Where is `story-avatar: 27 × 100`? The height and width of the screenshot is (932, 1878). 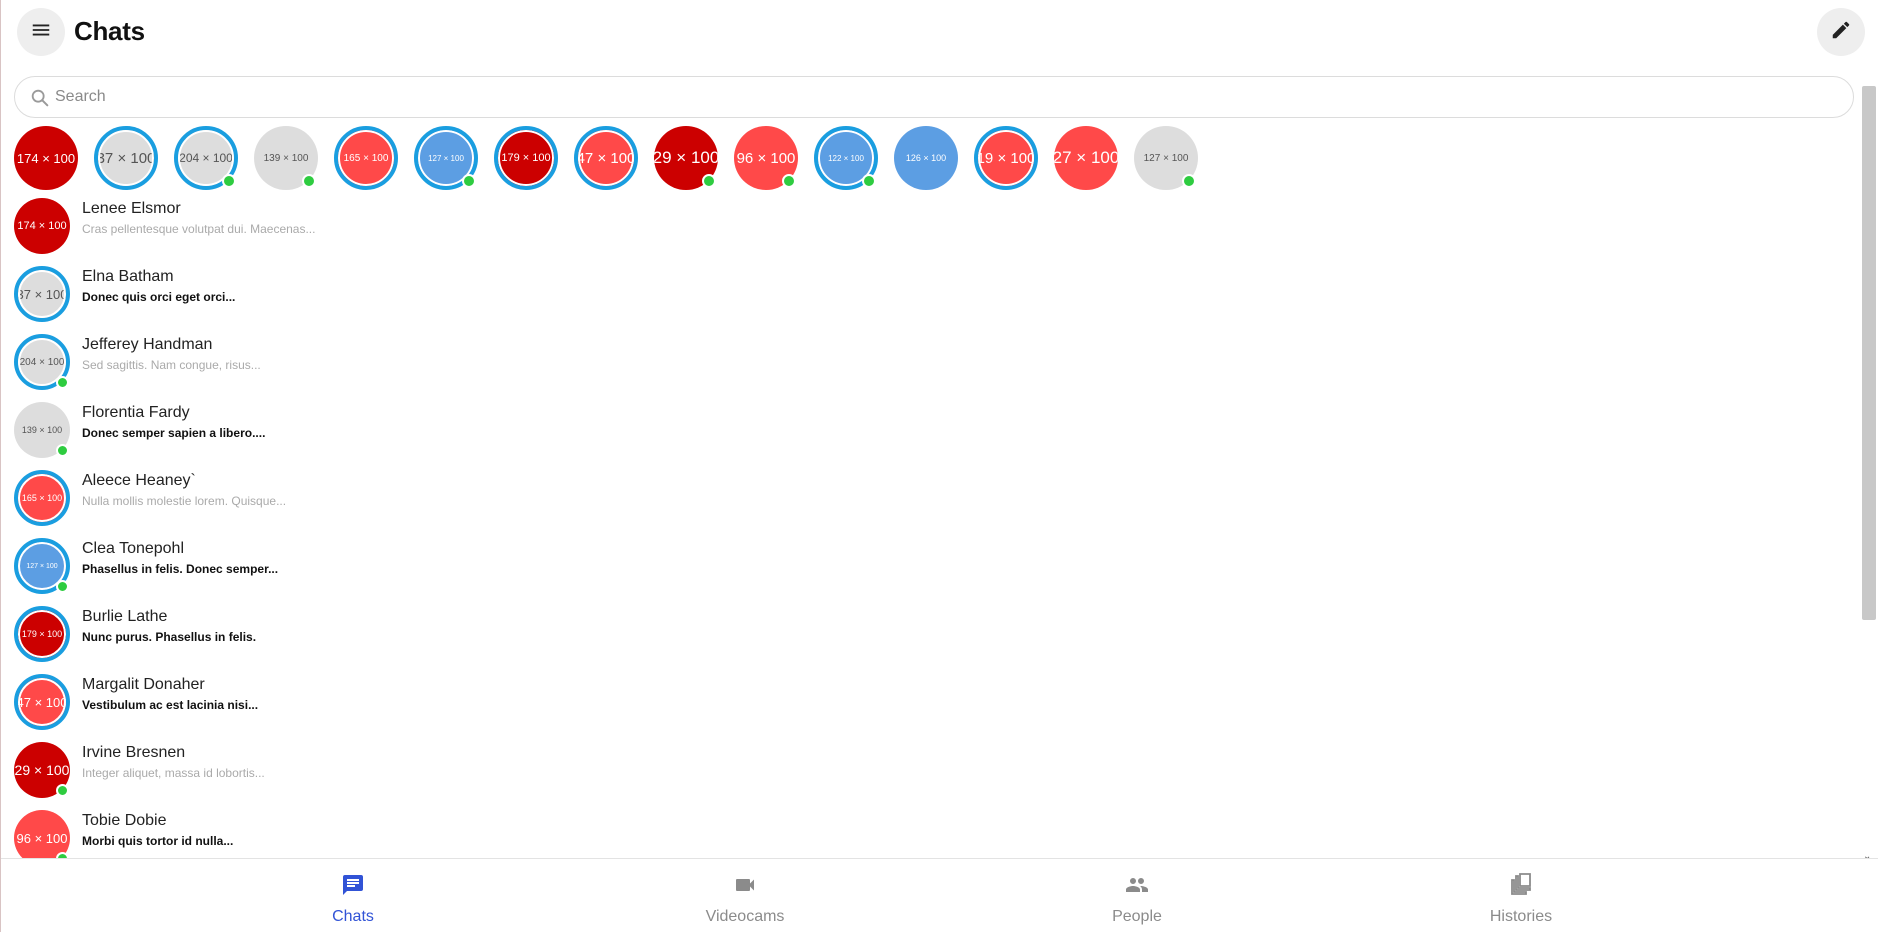 story-avatar: 27 × 100 is located at coordinates (1086, 158).